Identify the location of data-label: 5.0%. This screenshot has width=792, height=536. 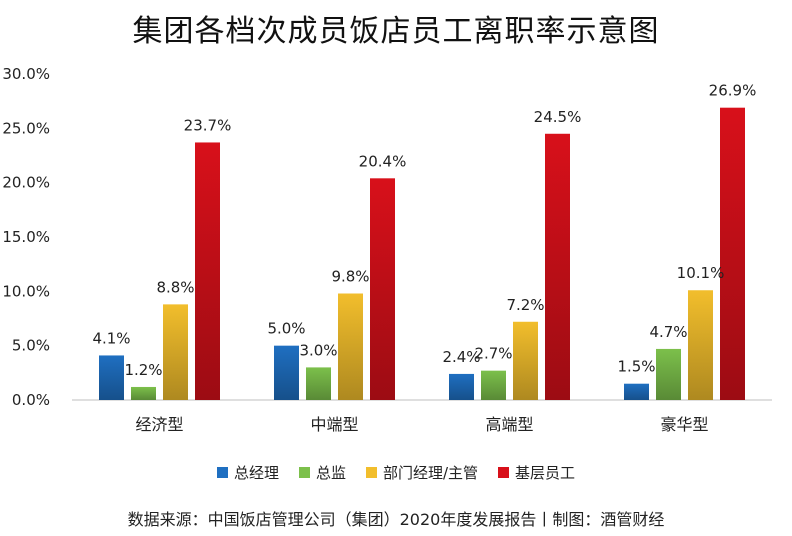
(286, 329).